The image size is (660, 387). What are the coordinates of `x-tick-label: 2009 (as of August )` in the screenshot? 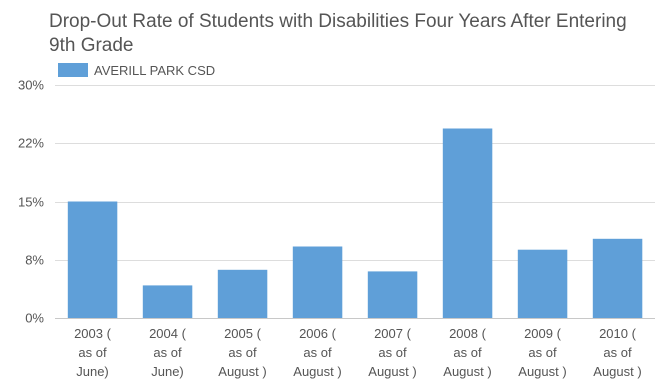 It's located at (542, 352).